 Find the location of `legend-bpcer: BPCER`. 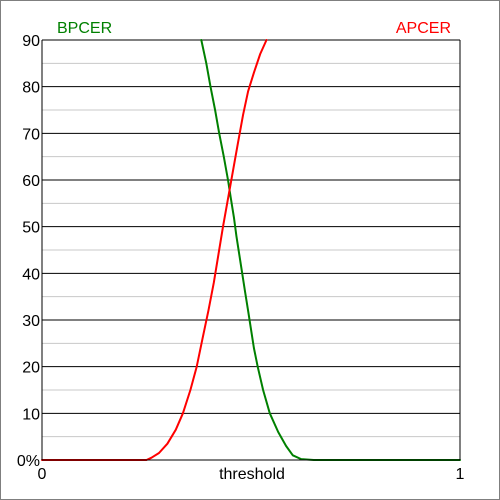

legend-bpcer: BPCER is located at coordinates (84, 28).